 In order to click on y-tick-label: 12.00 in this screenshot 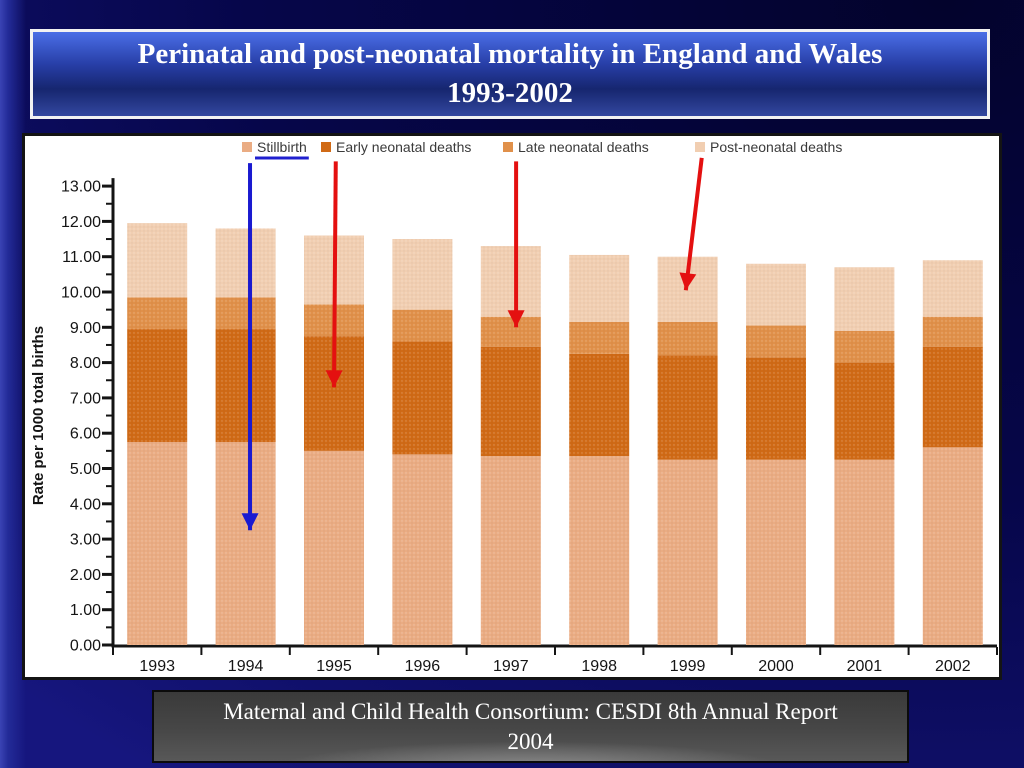, I will do `click(81, 222)`.